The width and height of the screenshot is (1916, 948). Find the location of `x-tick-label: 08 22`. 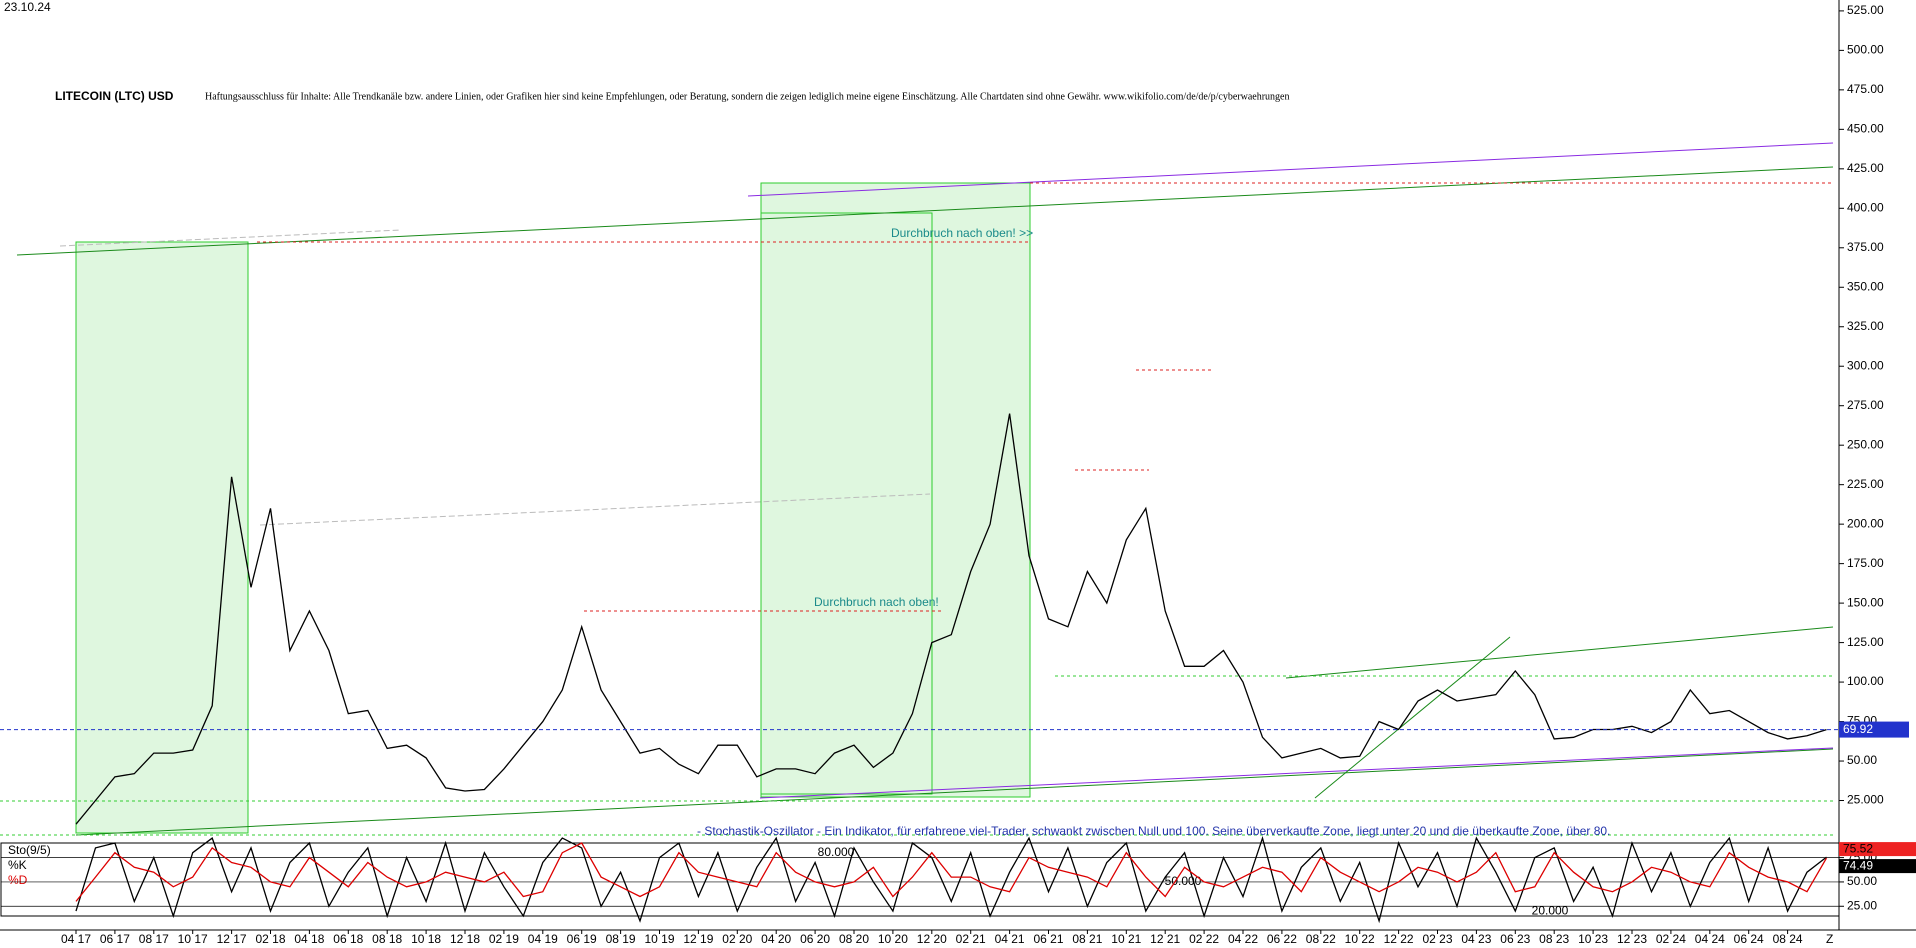

x-tick-label: 08 22 is located at coordinates (1321, 939).